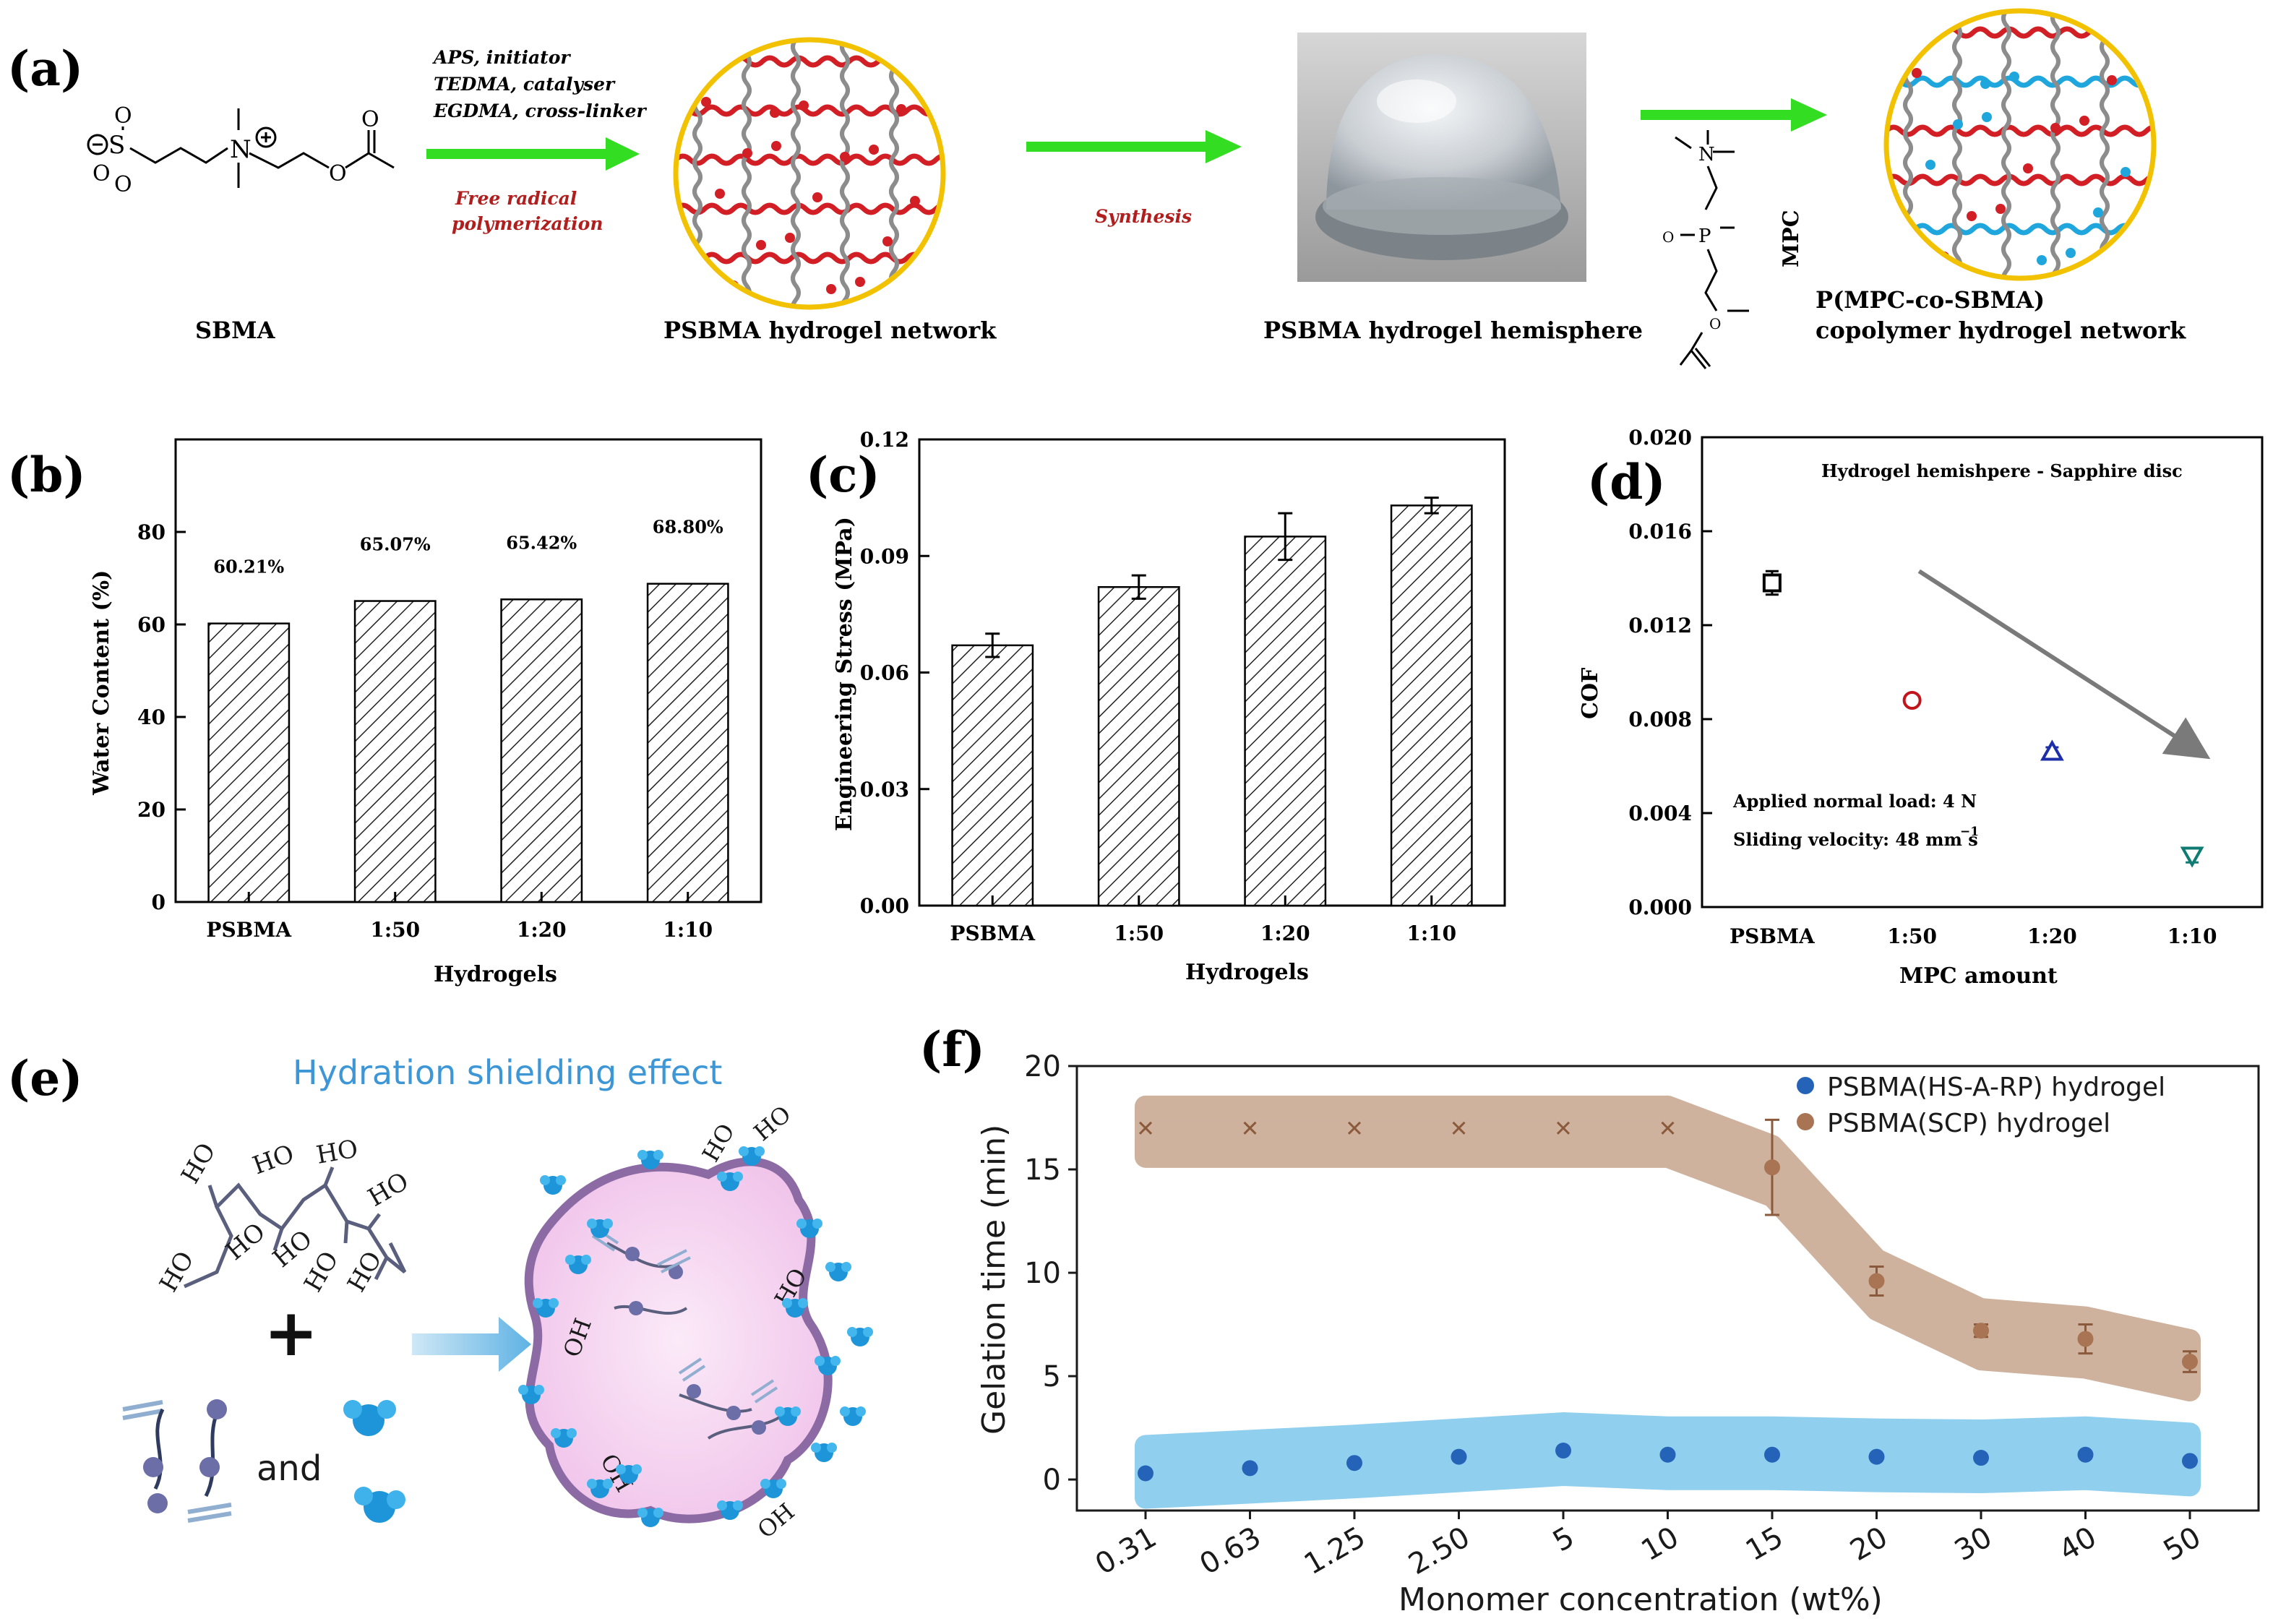  What do you see at coordinates (47, 475) in the screenshot?
I see `panel-b-letter: (b)` at bounding box center [47, 475].